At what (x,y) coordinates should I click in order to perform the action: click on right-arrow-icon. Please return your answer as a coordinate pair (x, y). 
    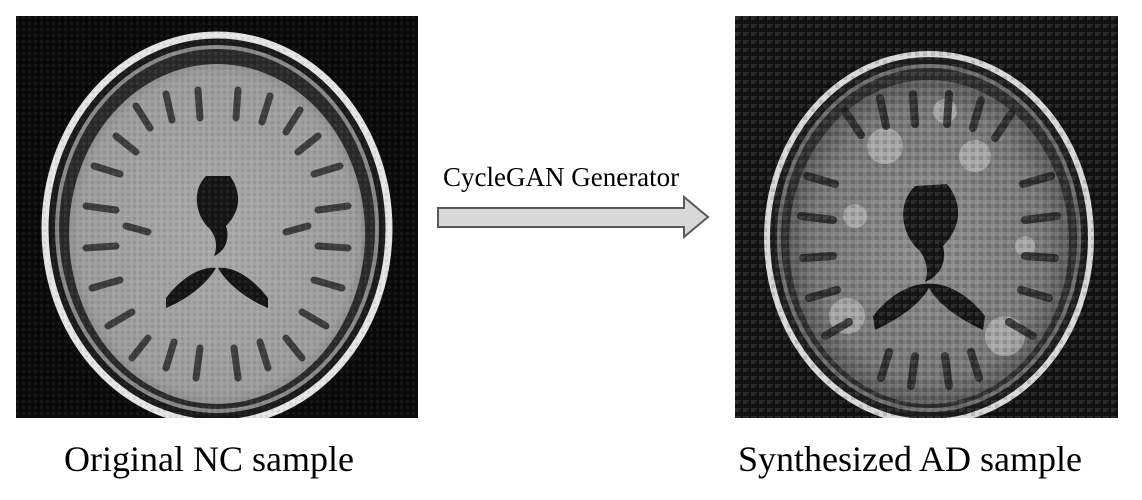
    Looking at the image, I should click on (573, 217).